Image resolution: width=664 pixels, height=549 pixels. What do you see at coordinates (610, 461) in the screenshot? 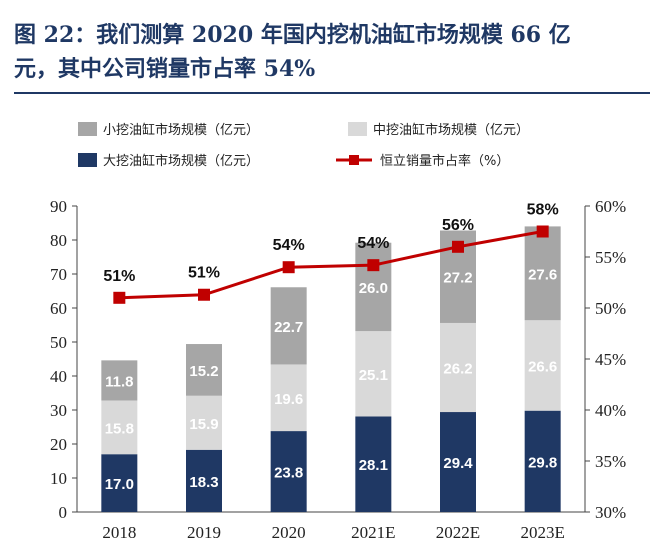
I see `right-tick-label: 35%` at bounding box center [610, 461].